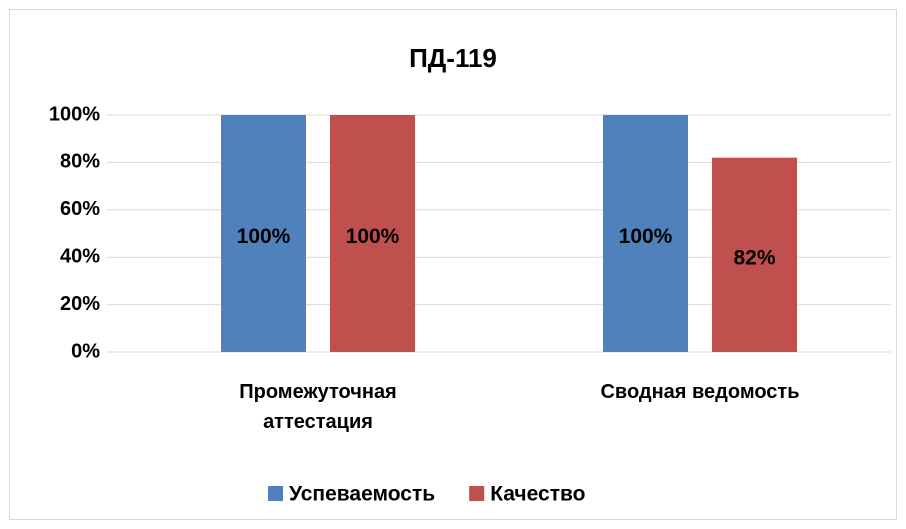  What do you see at coordinates (74, 114) in the screenshot?
I see `y-tick-label: 100%` at bounding box center [74, 114].